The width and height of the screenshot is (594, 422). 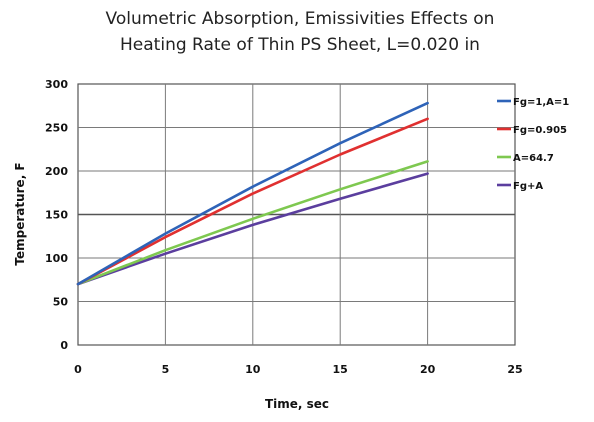 What do you see at coordinates (20, 213) in the screenshot?
I see `y-axis-label: Temperature, F` at bounding box center [20, 213].